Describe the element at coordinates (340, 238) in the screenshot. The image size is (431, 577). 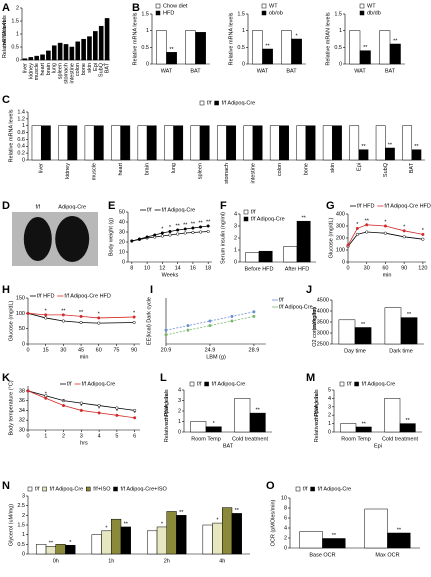
I see `y-tick-label: 200` at that location.